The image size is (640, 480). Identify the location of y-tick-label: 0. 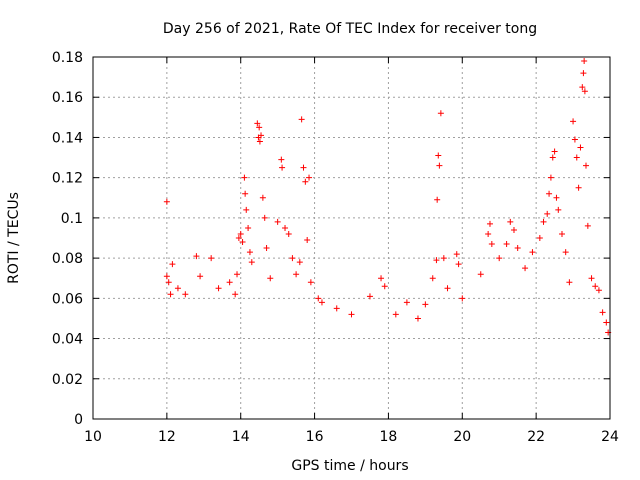
(78, 420).